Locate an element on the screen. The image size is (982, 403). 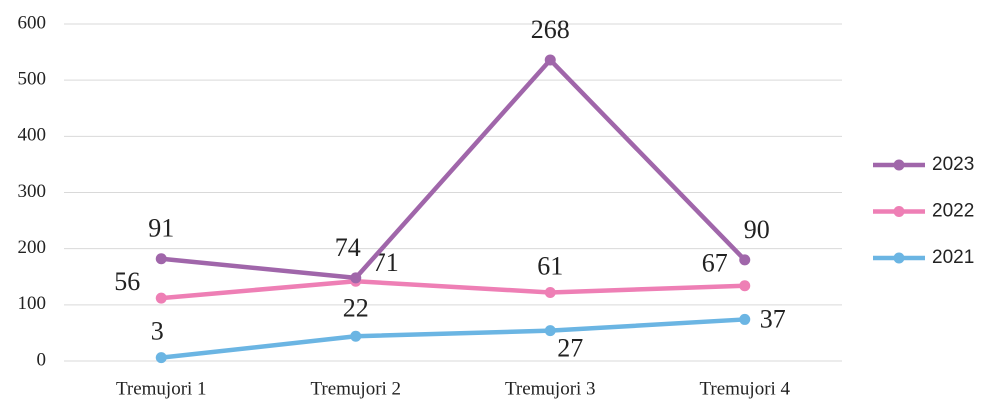
y-tick-label: 600 is located at coordinates (32, 22).